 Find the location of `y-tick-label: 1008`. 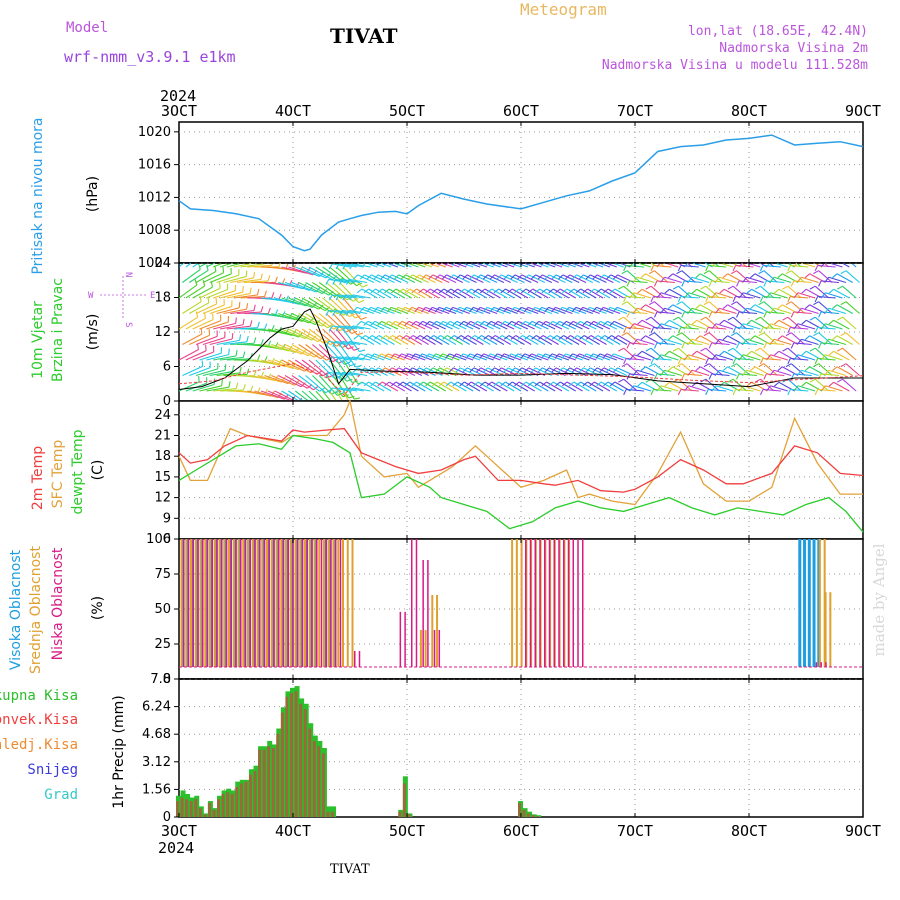

y-tick-label: 1008 is located at coordinates (154, 230).